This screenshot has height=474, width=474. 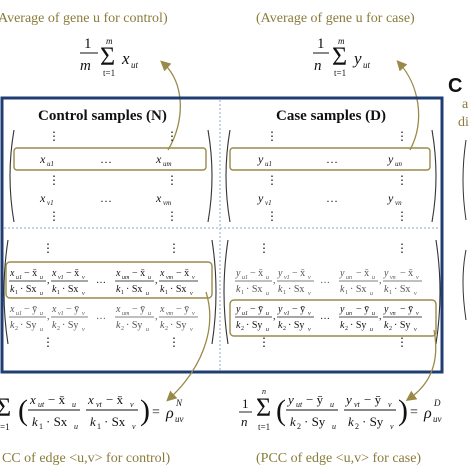 What do you see at coordinates (338, 458) in the screenshot?
I see `caption-case-pcc: (PCC of edge <u,v> for case)` at bounding box center [338, 458].